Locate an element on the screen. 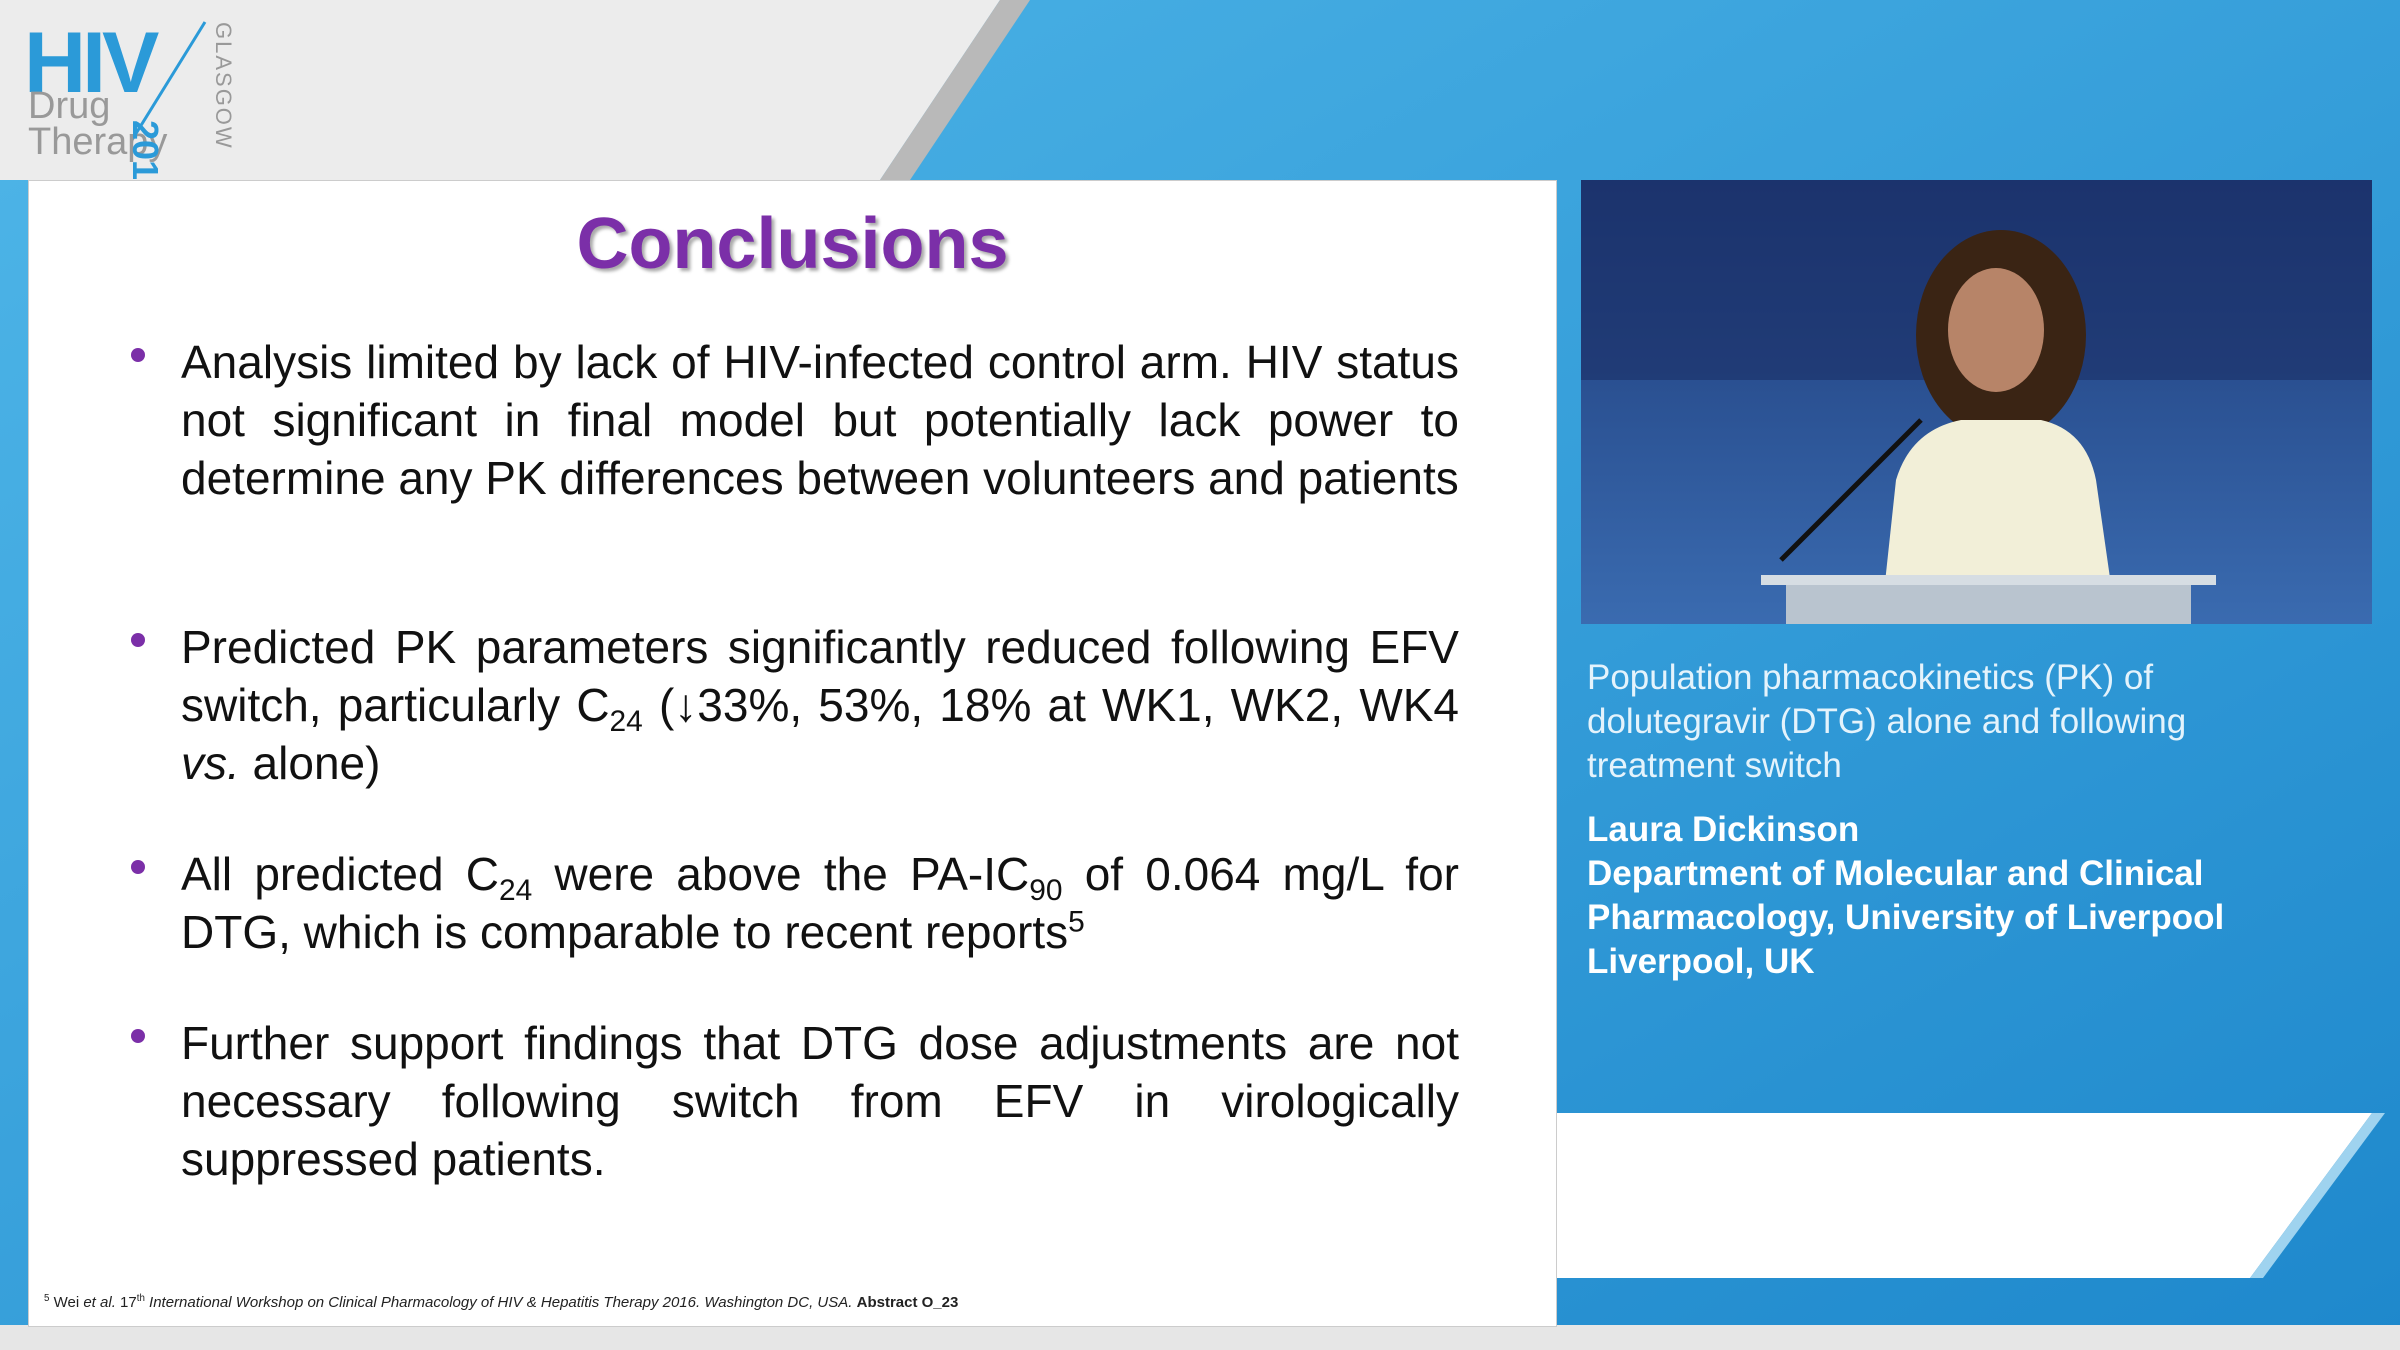 Image resolution: width=2400 pixels, height=1350 pixels. text-segment: 90 is located at coordinates (1046, 891).